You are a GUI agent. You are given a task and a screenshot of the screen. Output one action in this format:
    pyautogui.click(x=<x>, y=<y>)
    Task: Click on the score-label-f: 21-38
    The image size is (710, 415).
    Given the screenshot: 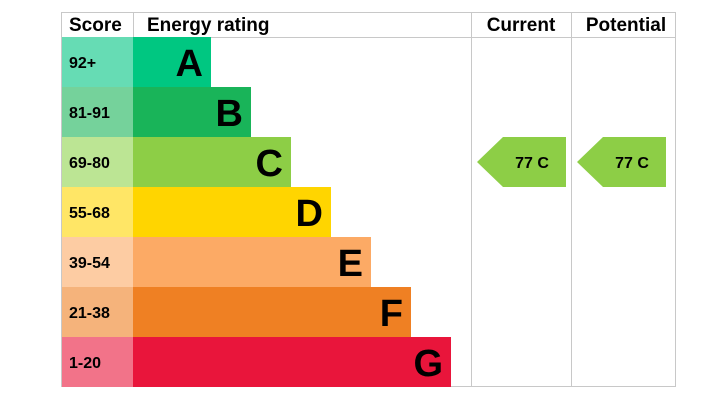 What is the action you would take?
    pyautogui.click(x=89, y=313)
    